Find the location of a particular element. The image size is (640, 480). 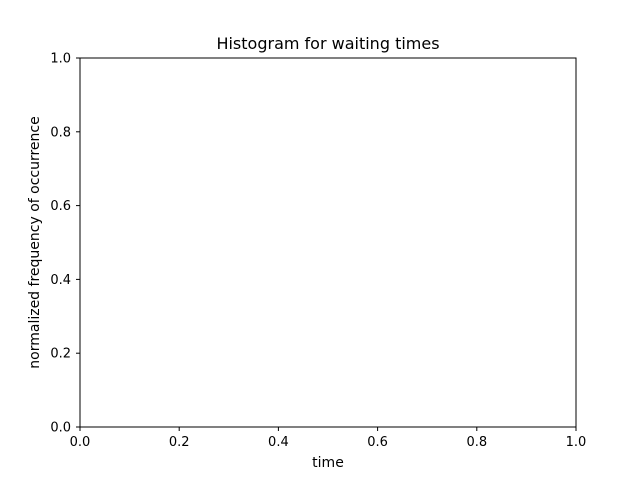

chart-title: Histogram for waiting times is located at coordinates (327, 43).